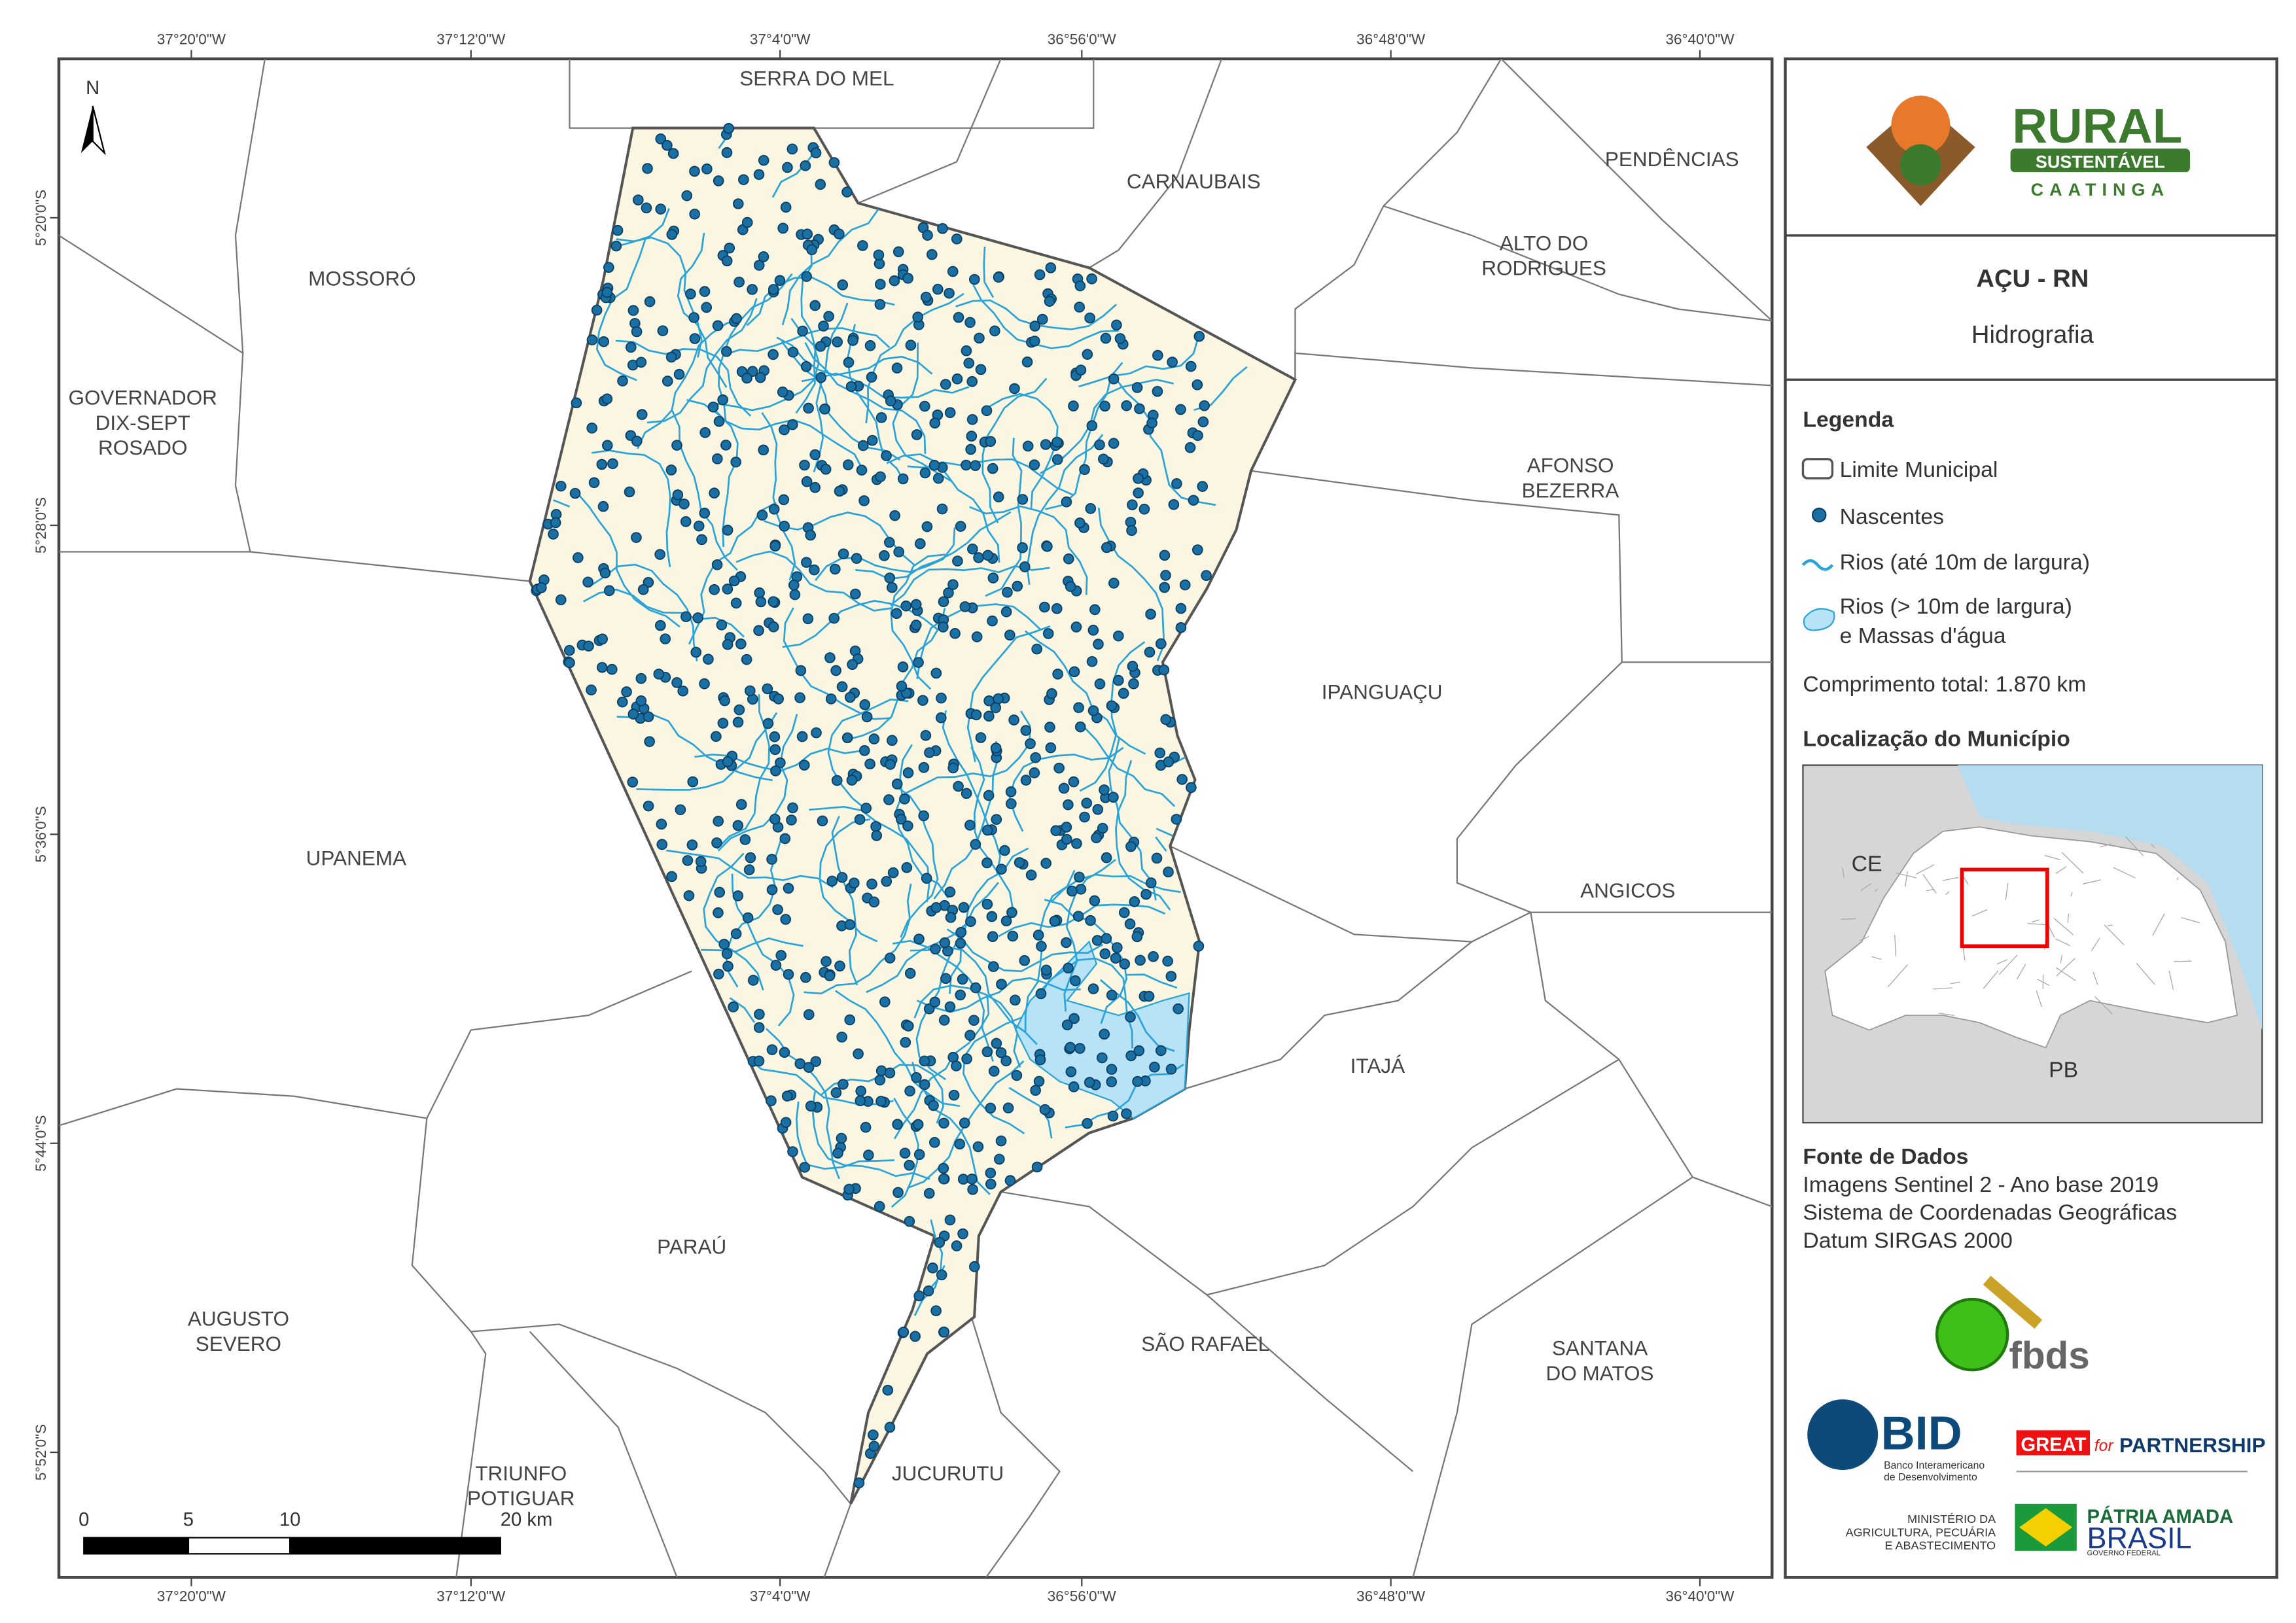 The height and width of the screenshot is (1623, 2296). What do you see at coordinates (2100, 161) in the screenshot?
I see `brand-tag: SUSTENTÁVEL` at bounding box center [2100, 161].